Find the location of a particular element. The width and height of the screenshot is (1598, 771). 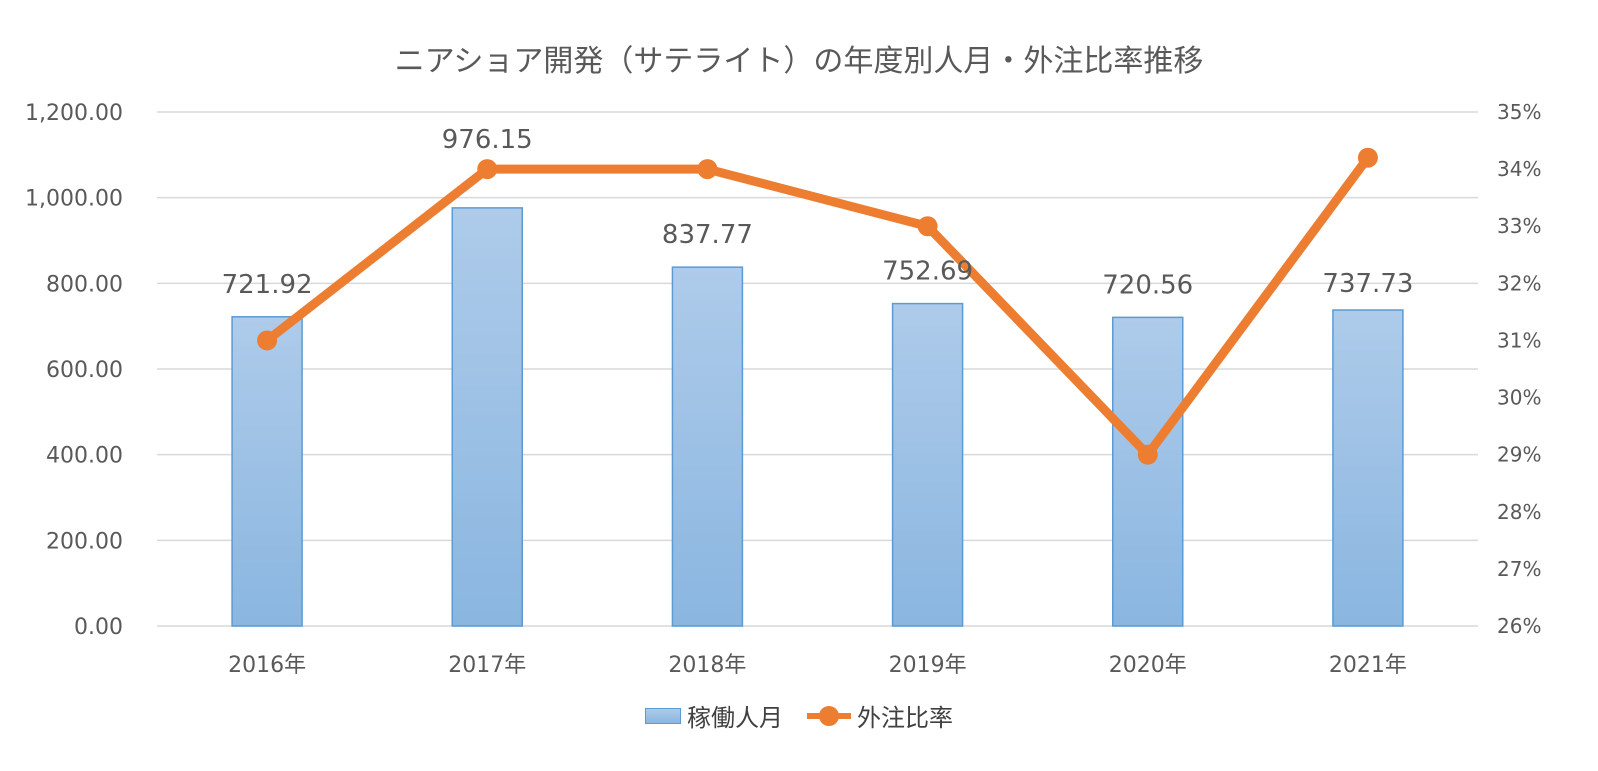

bar-data-label: 737.73 is located at coordinates (1367, 284).